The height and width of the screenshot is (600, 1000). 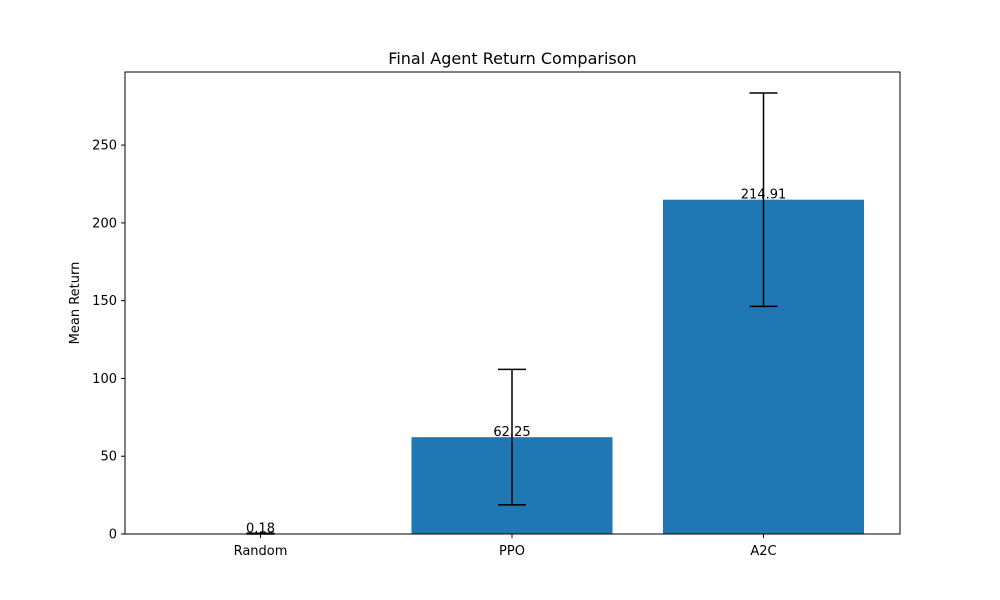 What do you see at coordinates (763, 551) in the screenshot?
I see `x-tick-label: A2C` at bounding box center [763, 551].